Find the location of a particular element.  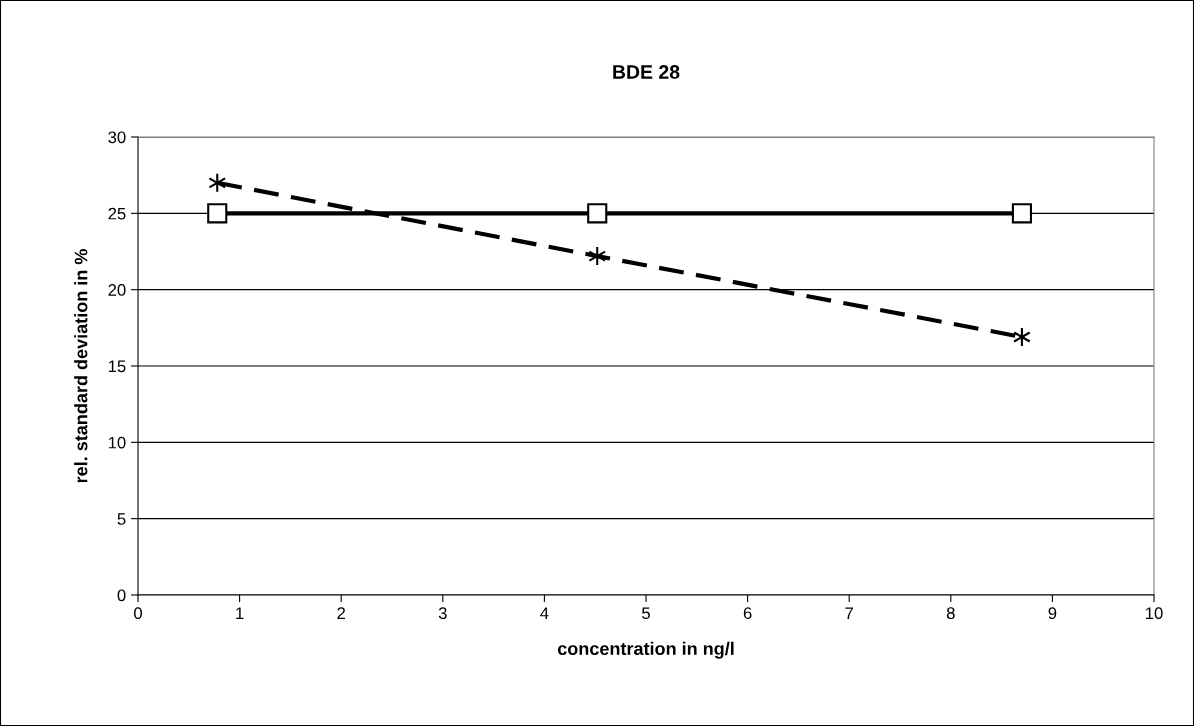

y-tick-label: 10 is located at coordinates (117, 442).